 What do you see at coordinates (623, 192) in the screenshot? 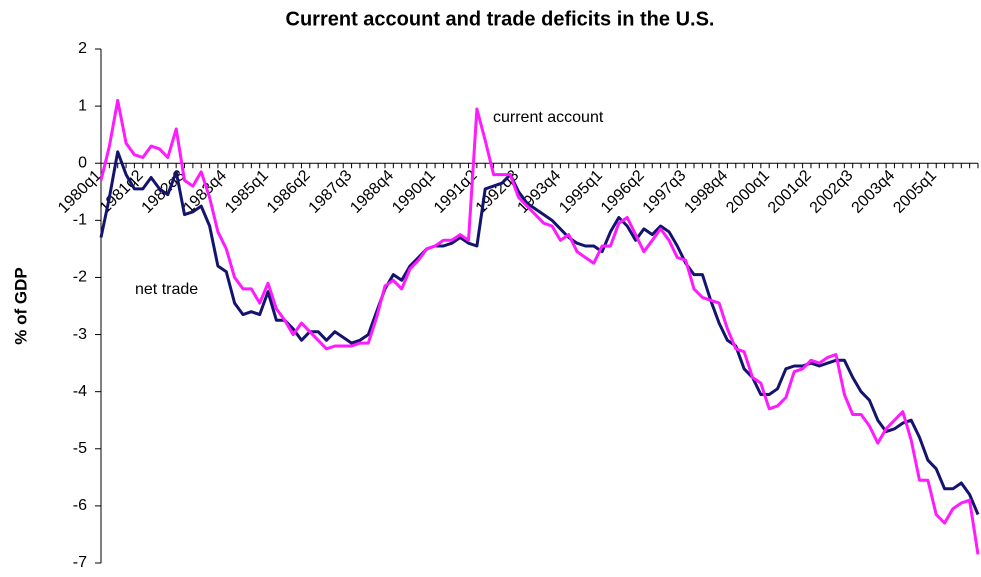
I see `x-tick-label: 1996q2` at bounding box center [623, 192].